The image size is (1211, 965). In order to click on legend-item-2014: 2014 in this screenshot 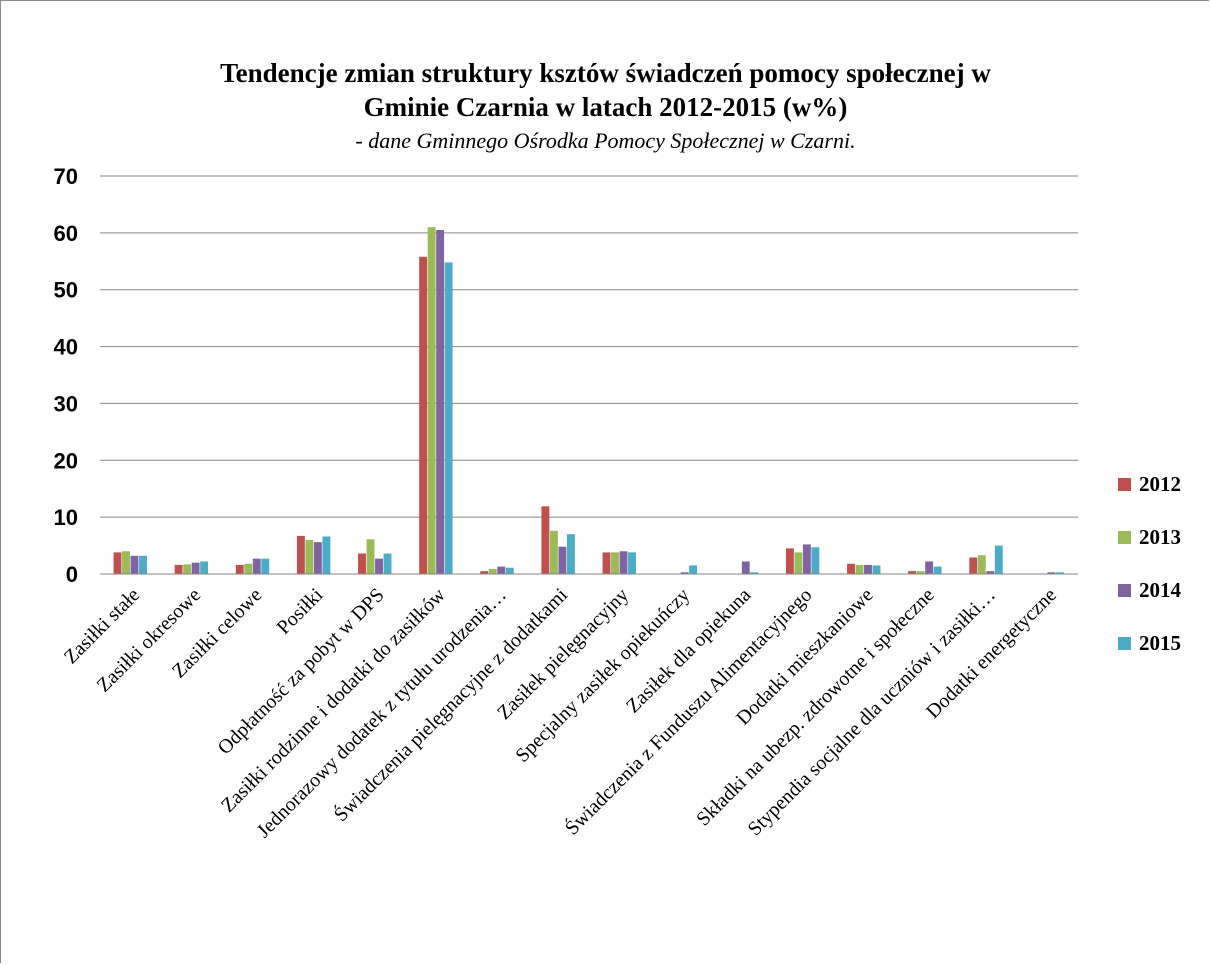, I will do `click(1149, 590)`.